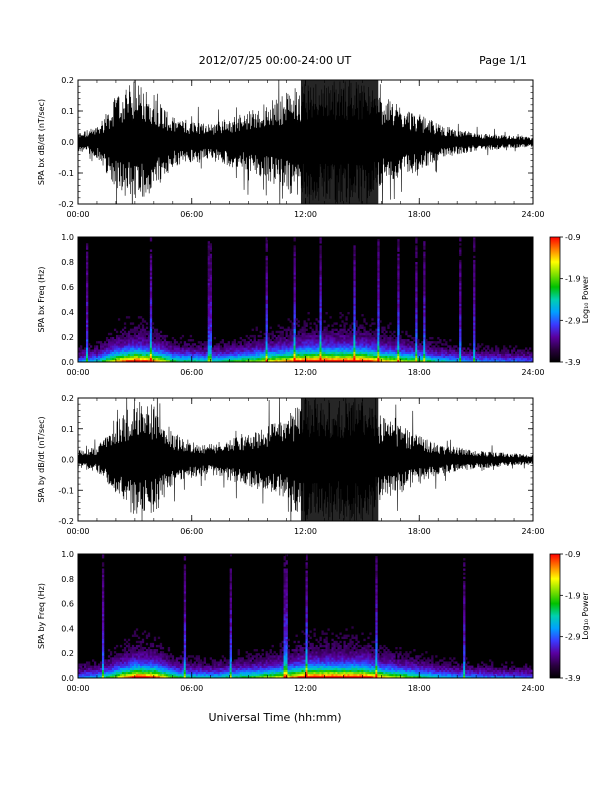 This screenshot has height=792, width=612. Describe the element at coordinates (66, 521) in the screenshot. I see `y-tick-label: -0.2` at that location.